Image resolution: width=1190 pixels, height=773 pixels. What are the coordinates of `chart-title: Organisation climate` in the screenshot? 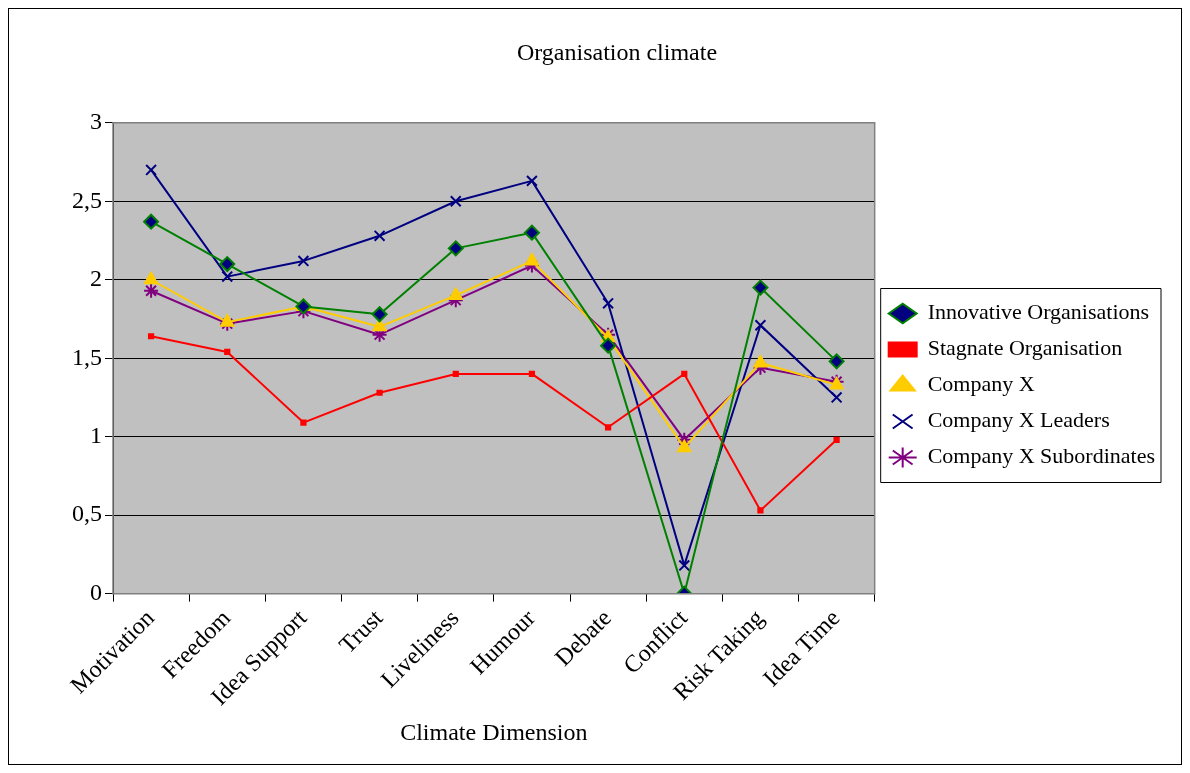 It's located at (617, 51).